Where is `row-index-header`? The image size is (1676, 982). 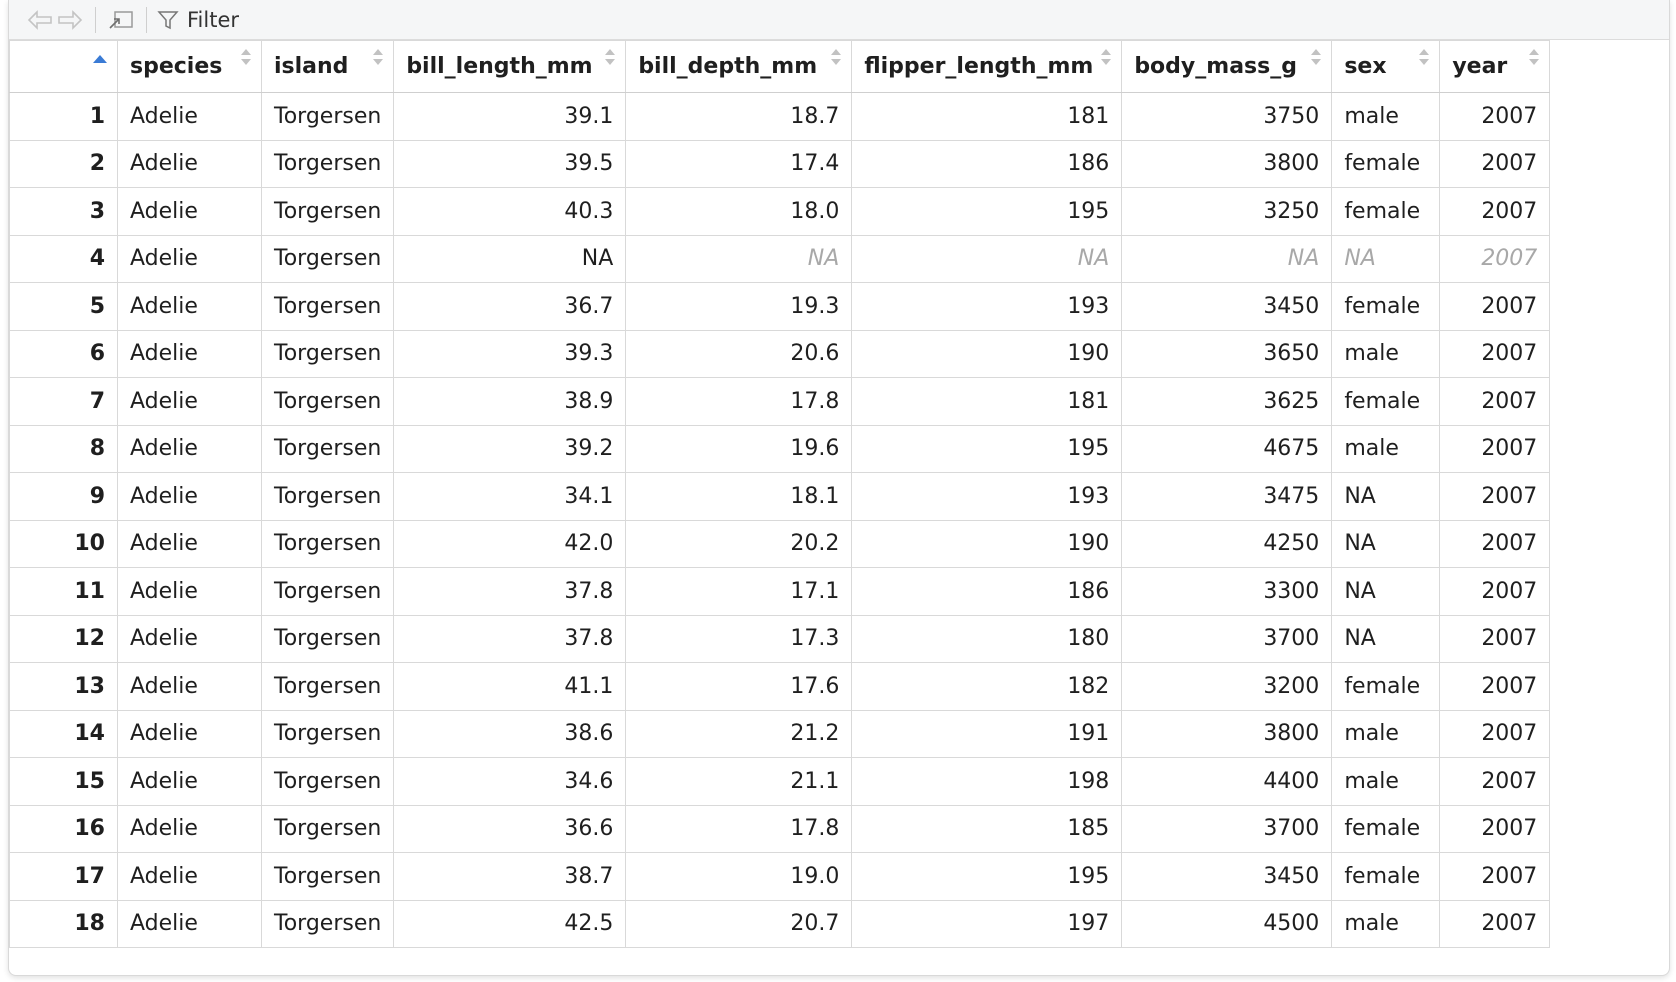 row-index-header is located at coordinates (63, 66).